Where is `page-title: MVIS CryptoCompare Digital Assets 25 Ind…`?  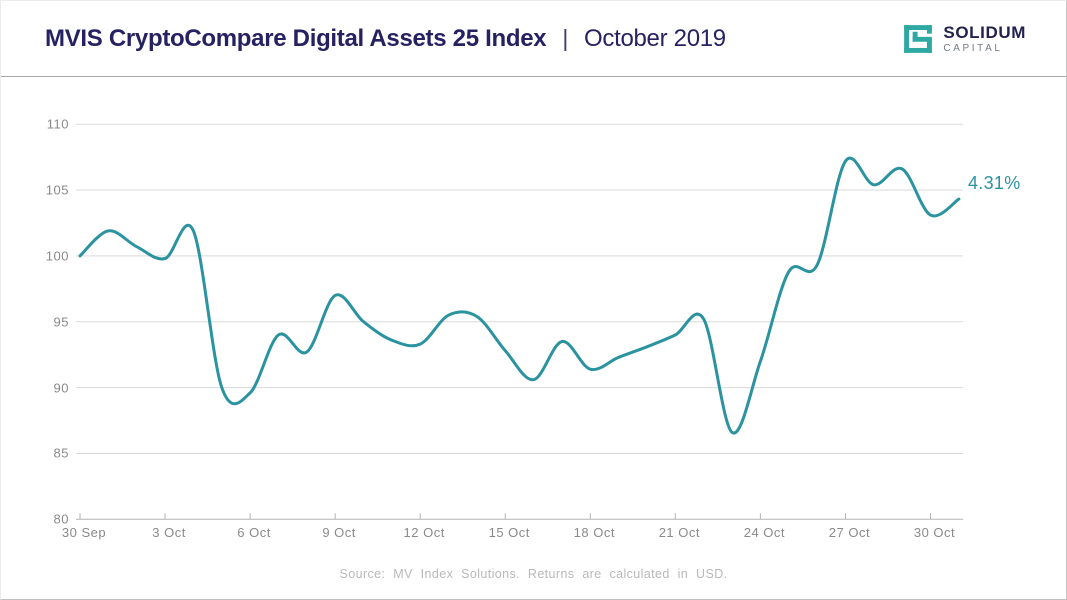 page-title: MVIS CryptoCompare Digital Assets 25 Ind… is located at coordinates (385, 39).